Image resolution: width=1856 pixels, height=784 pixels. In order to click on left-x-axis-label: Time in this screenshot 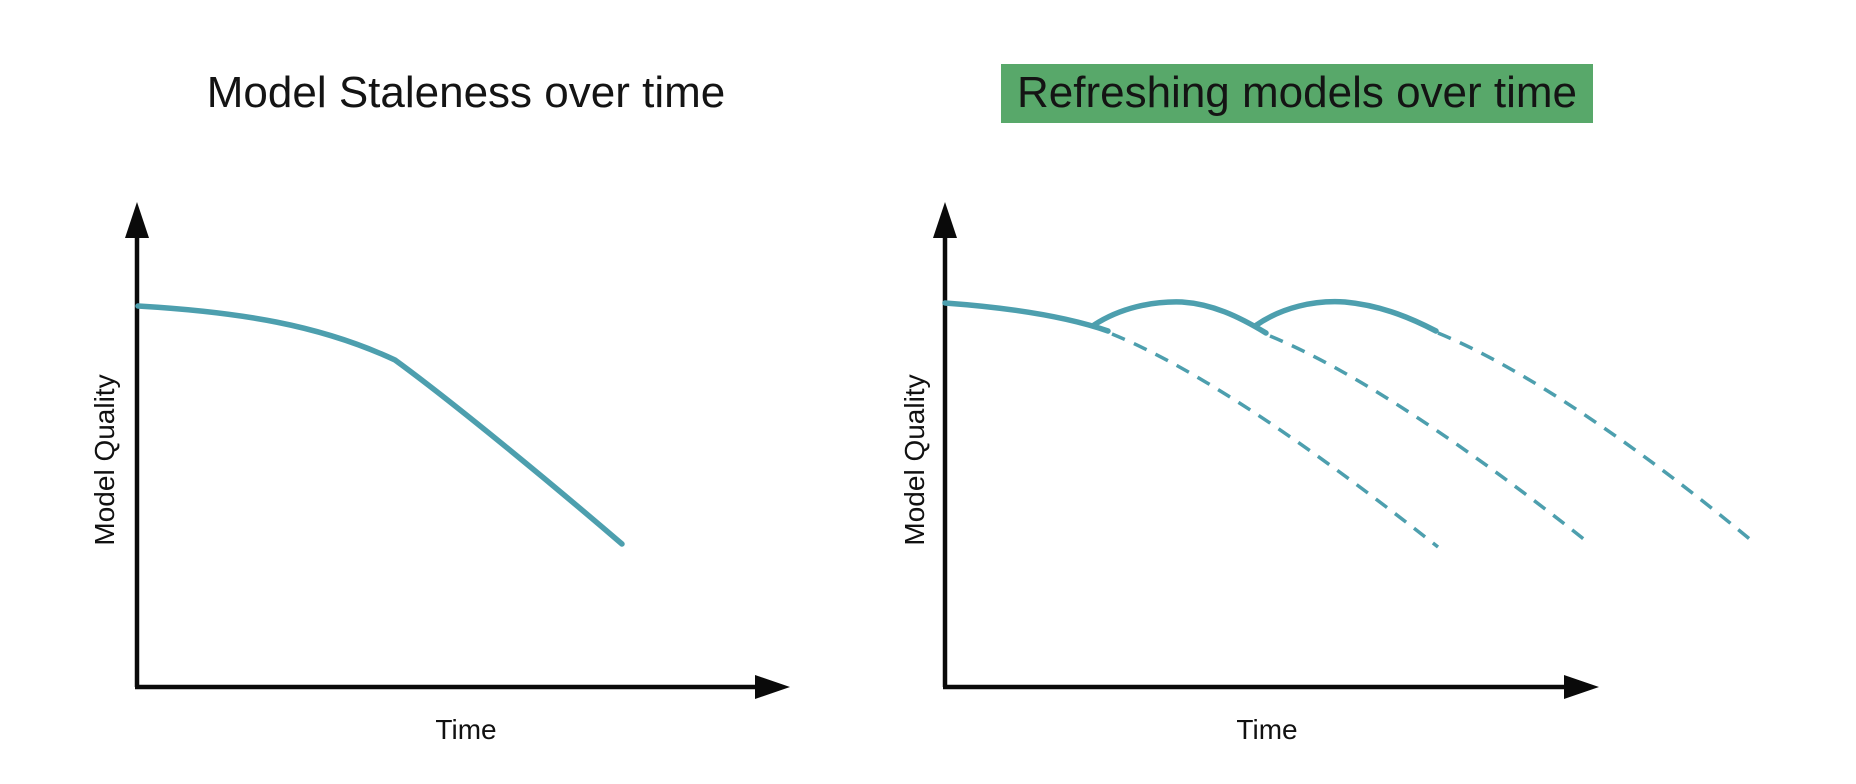, I will do `click(466, 729)`.